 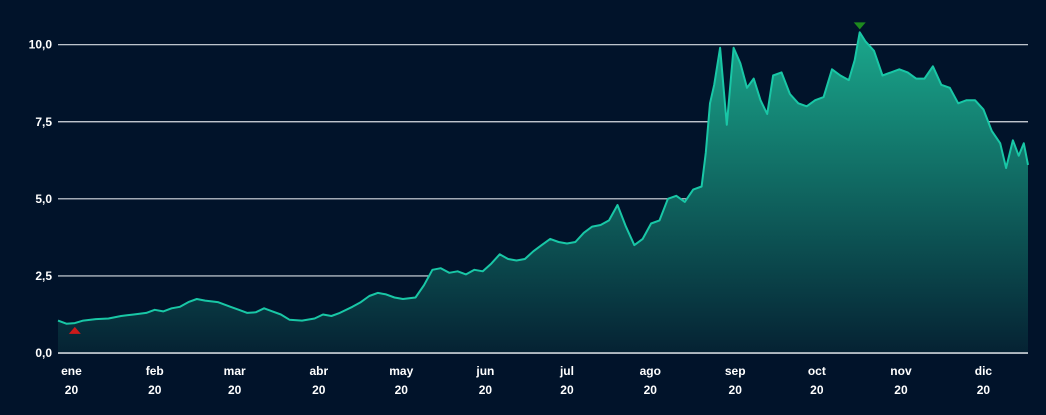 What do you see at coordinates (43, 353) in the screenshot?
I see `y-tick-label-0: 0,0` at bounding box center [43, 353].